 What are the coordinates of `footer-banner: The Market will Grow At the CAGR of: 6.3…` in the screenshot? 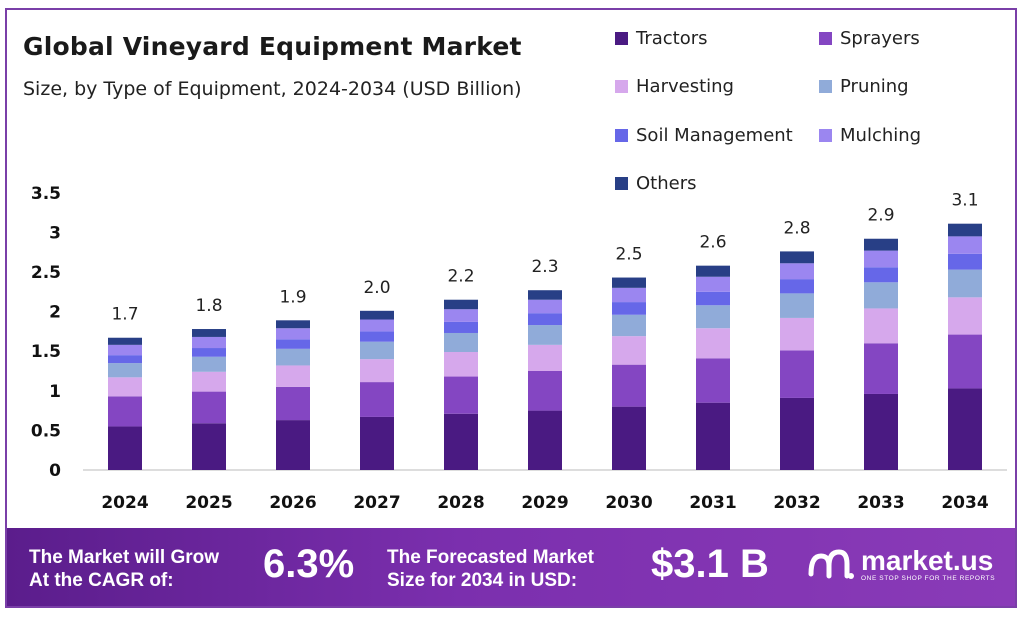 It's located at (511, 567).